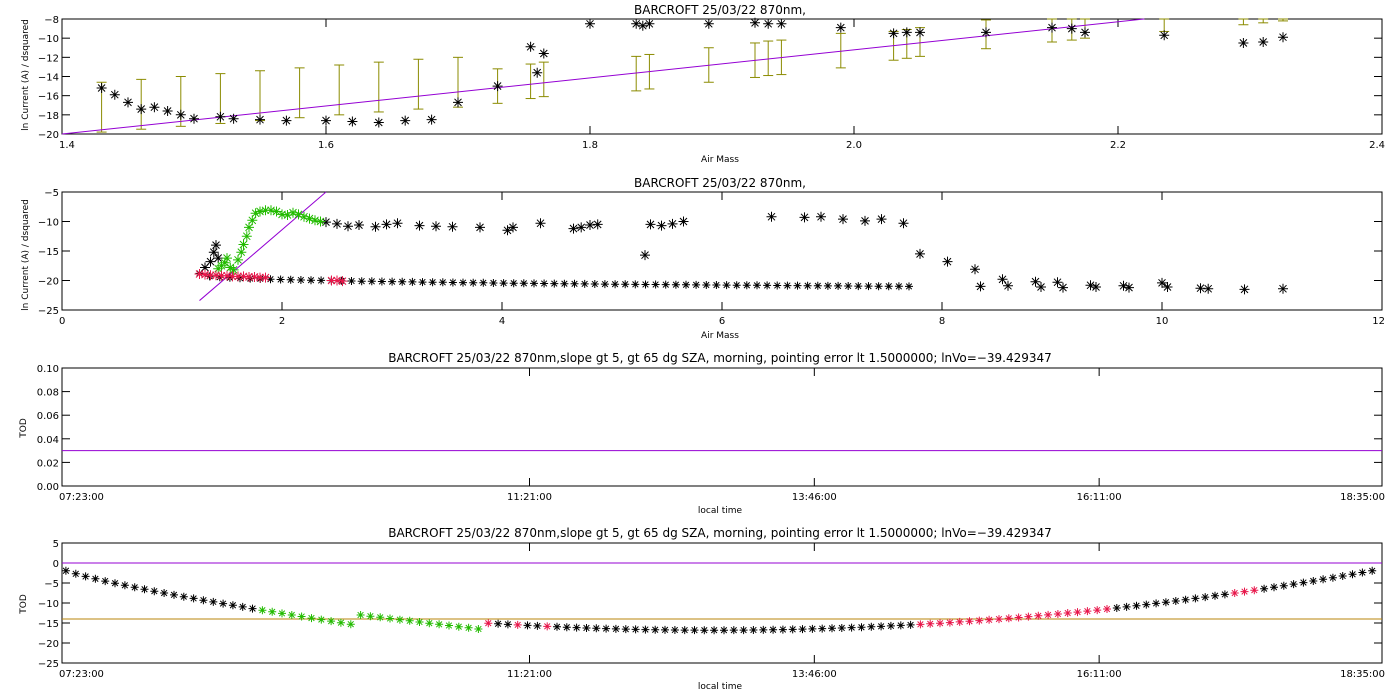 This screenshot has height=700, width=1400. What do you see at coordinates (56, 564) in the screenshot?
I see `y-tick-label: 0` at bounding box center [56, 564].